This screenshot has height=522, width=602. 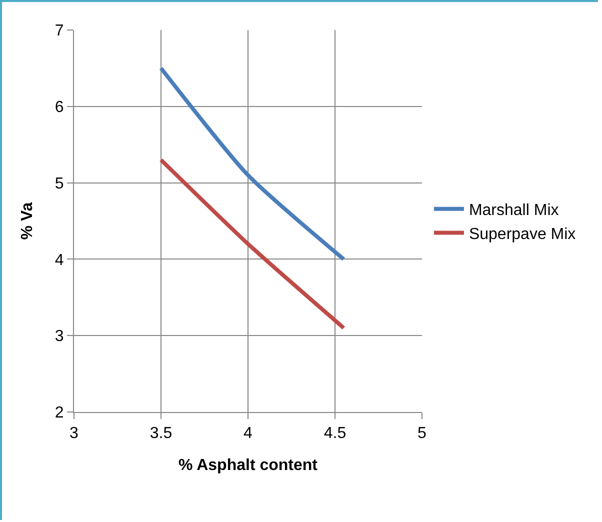 What do you see at coordinates (161, 433) in the screenshot?
I see `x-tick-label: 3.5` at bounding box center [161, 433].